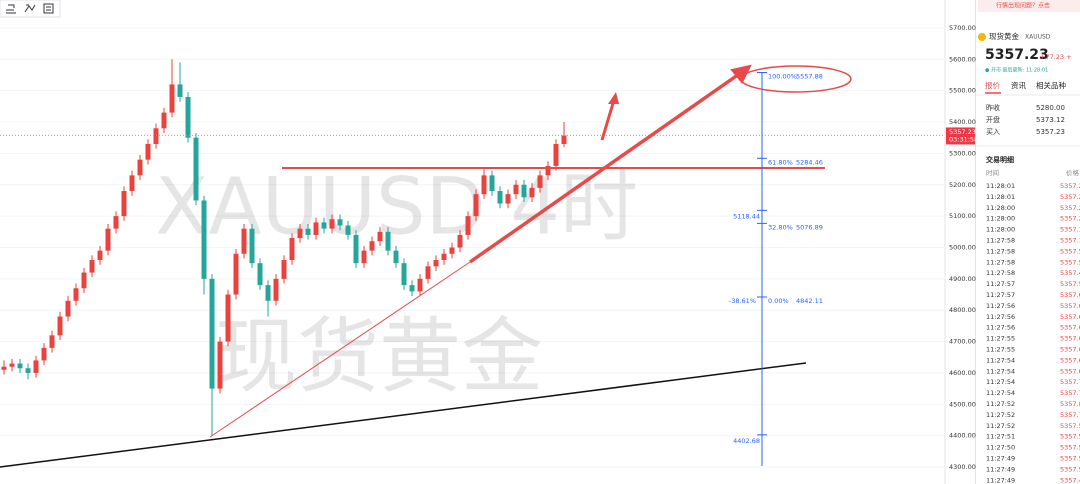 Image resolution: width=1080 pixels, height=484 pixels. I want to click on y-tick-label: 4300.00, so click(962, 467).